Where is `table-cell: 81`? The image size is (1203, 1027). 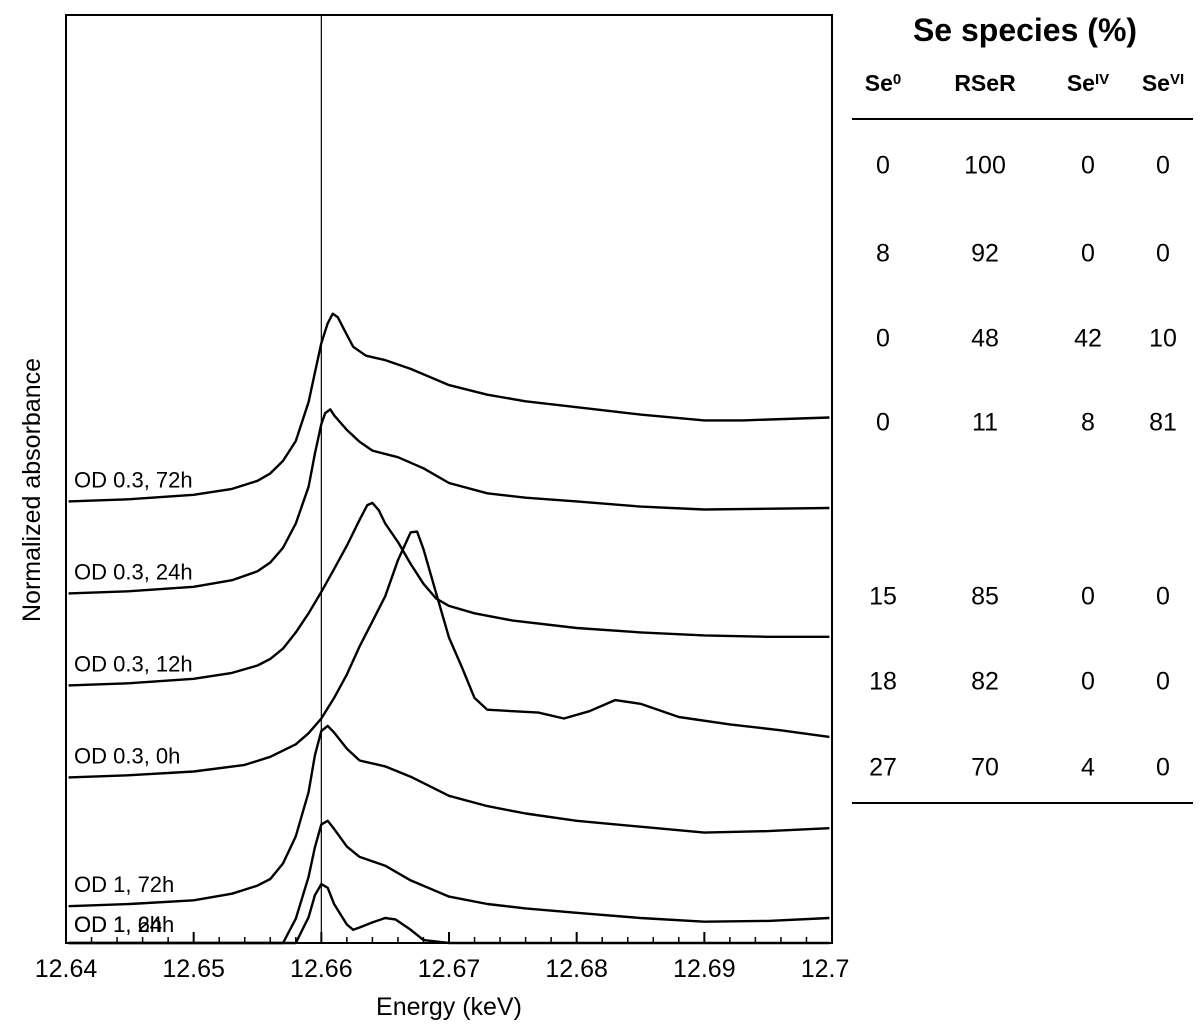
table-cell: 81 is located at coordinates (1163, 422).